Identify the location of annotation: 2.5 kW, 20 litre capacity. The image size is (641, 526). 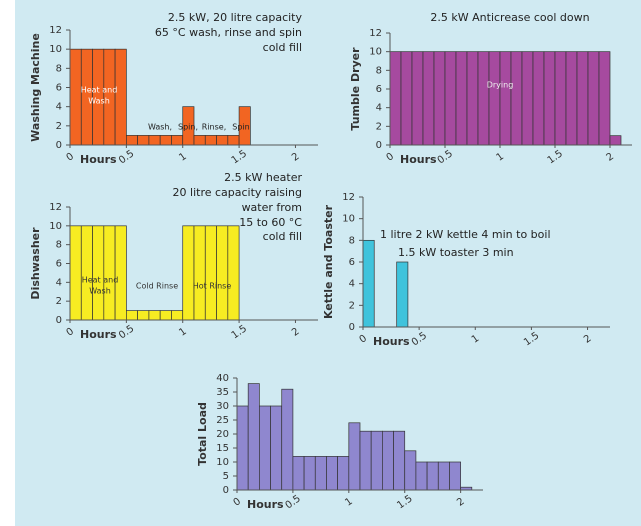
(235, 17).